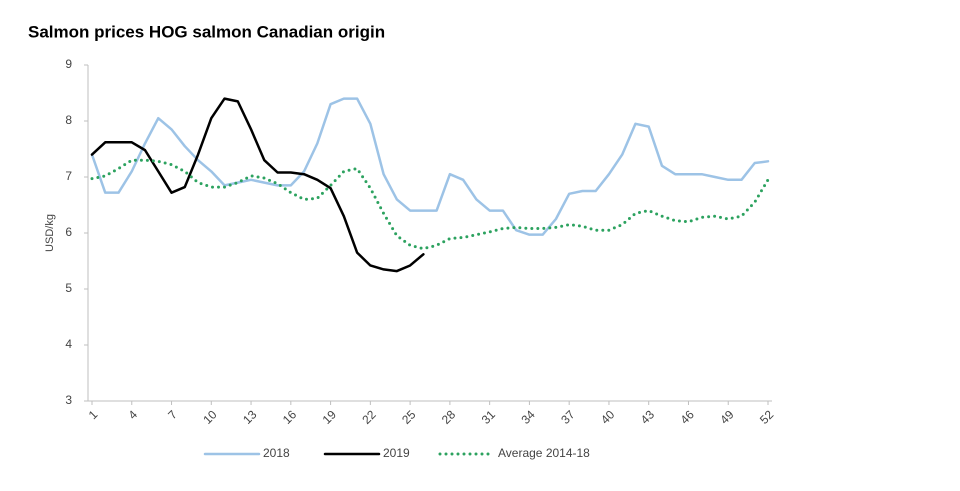  I want to click on x-tick-label: 46, so click(687, 417).